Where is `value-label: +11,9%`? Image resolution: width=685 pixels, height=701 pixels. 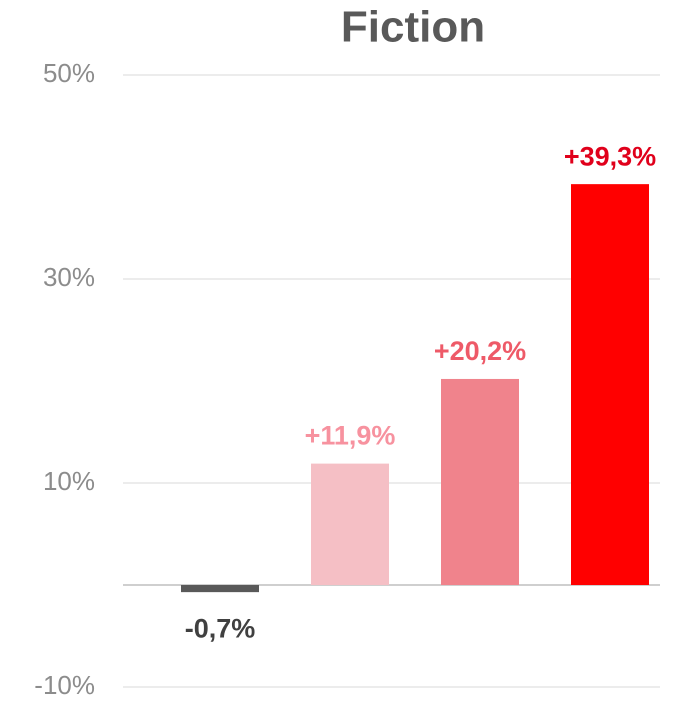 value-label: +11,9% is located at coordinates (350, 436).